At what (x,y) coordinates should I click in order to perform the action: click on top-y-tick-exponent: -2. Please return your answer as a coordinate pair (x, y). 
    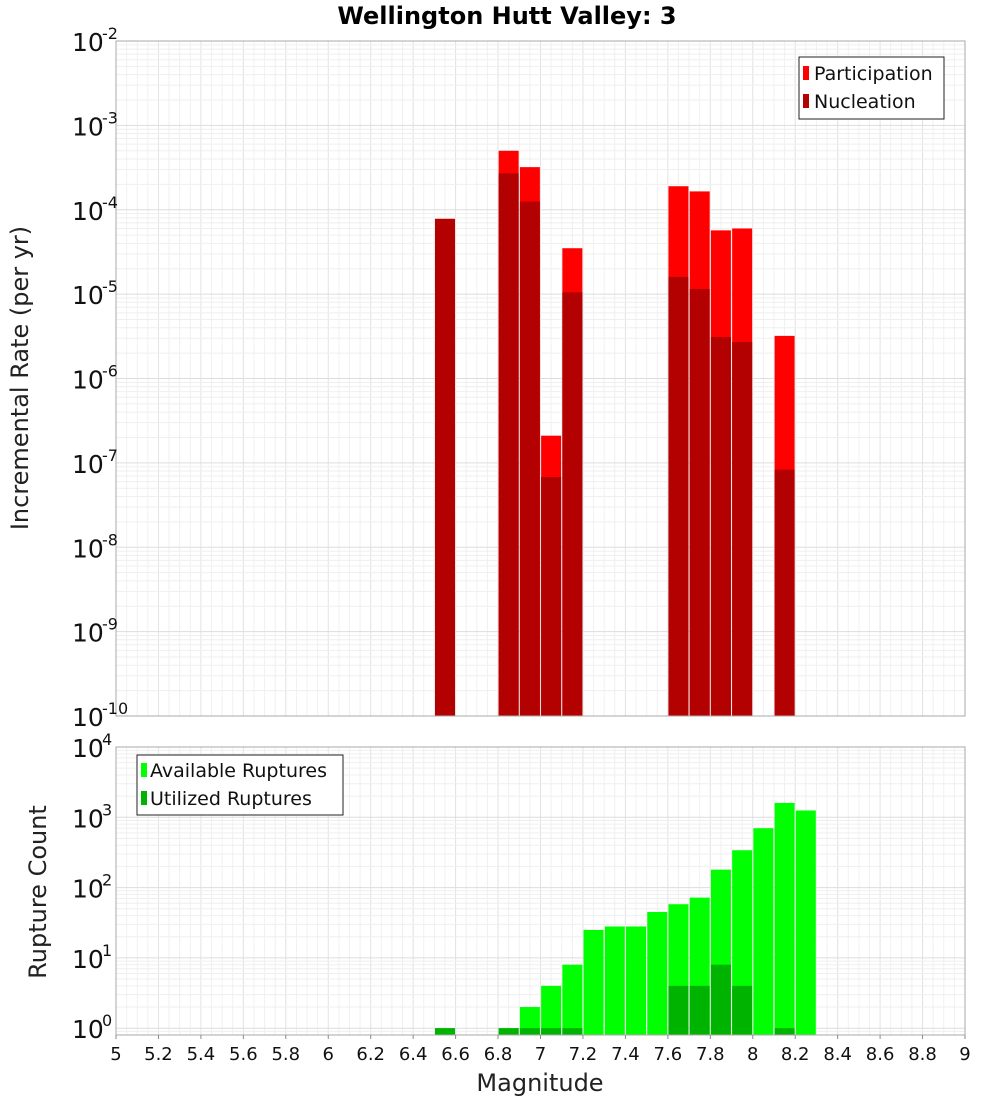
    Looking at the image, I should click on (110, 33).